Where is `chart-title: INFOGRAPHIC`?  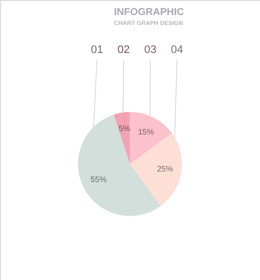
chart-title: INFOGRAPHIC is located at coordinates (149, 12).